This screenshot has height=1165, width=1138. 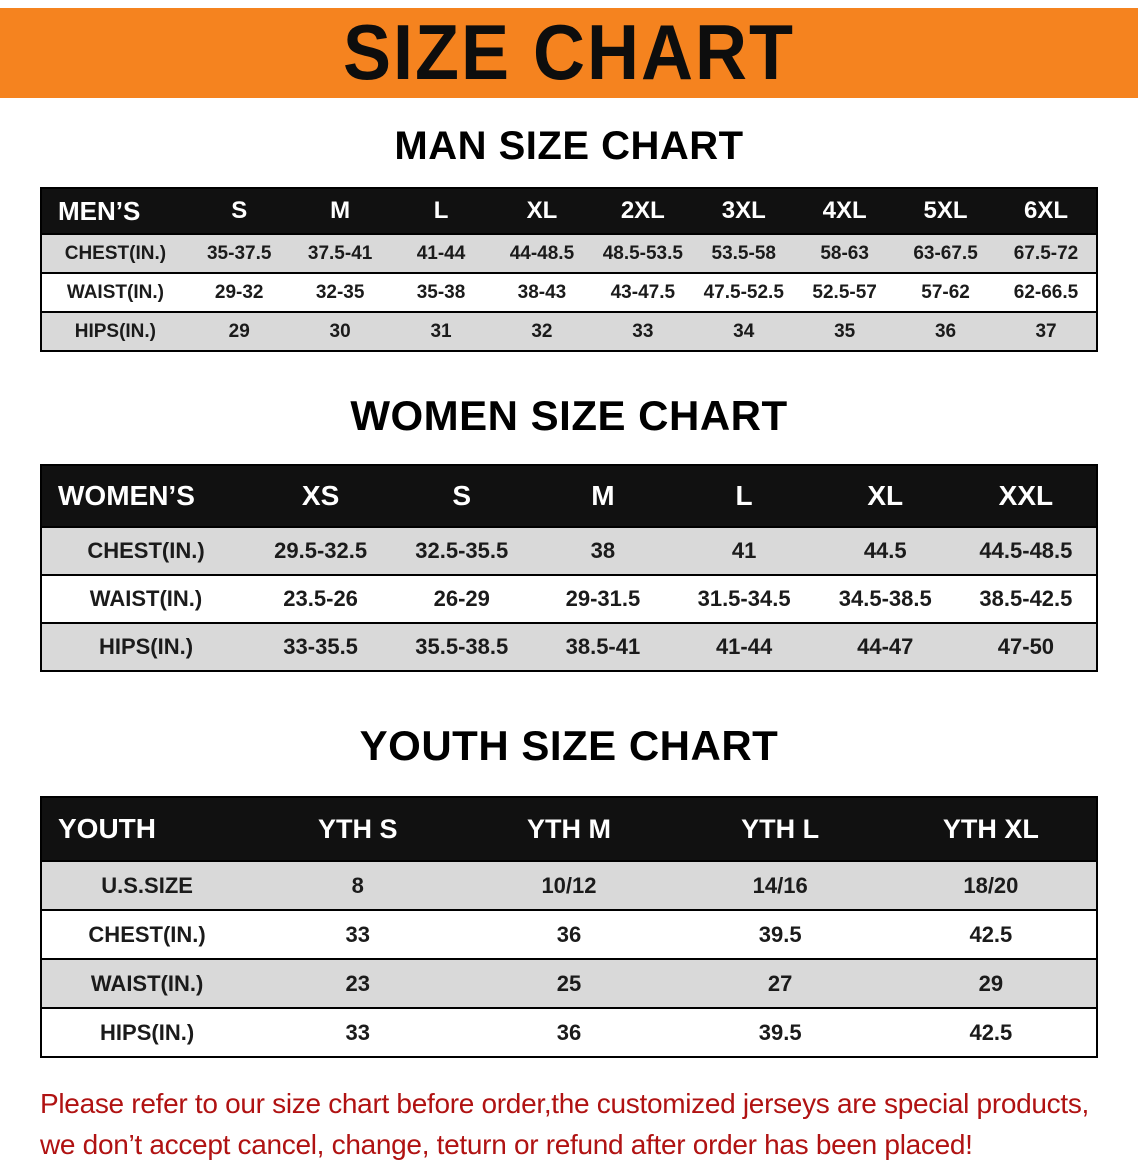 I want to click on size-col-header: YTH M, so click(x=569, y=829).